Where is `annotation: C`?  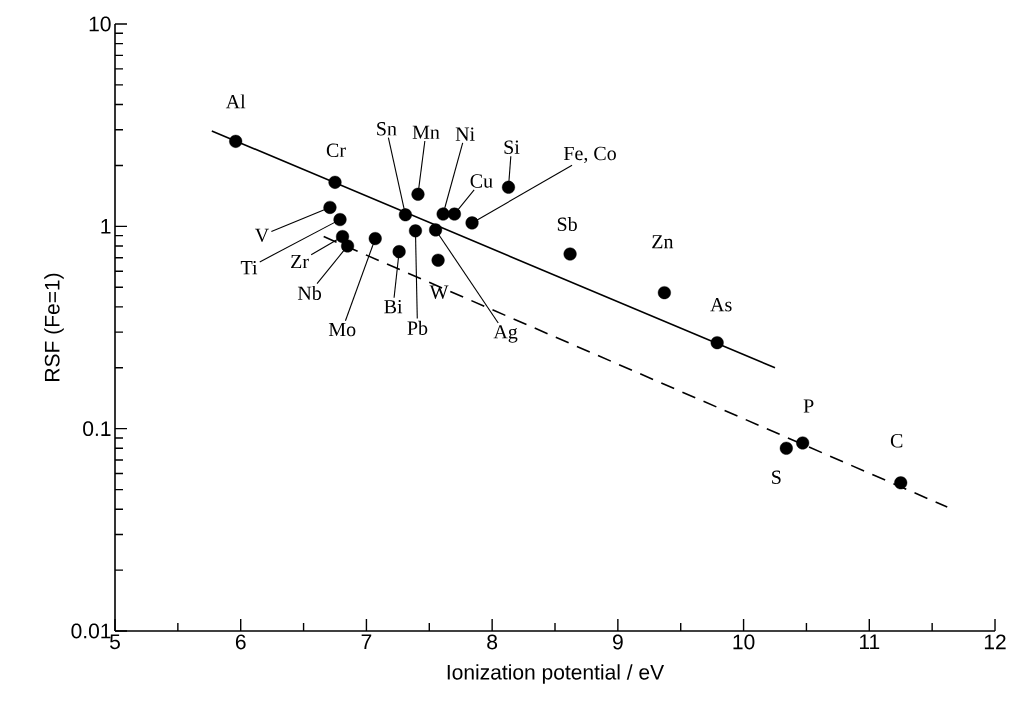 annotation: C is located at coordinates (896, 441).